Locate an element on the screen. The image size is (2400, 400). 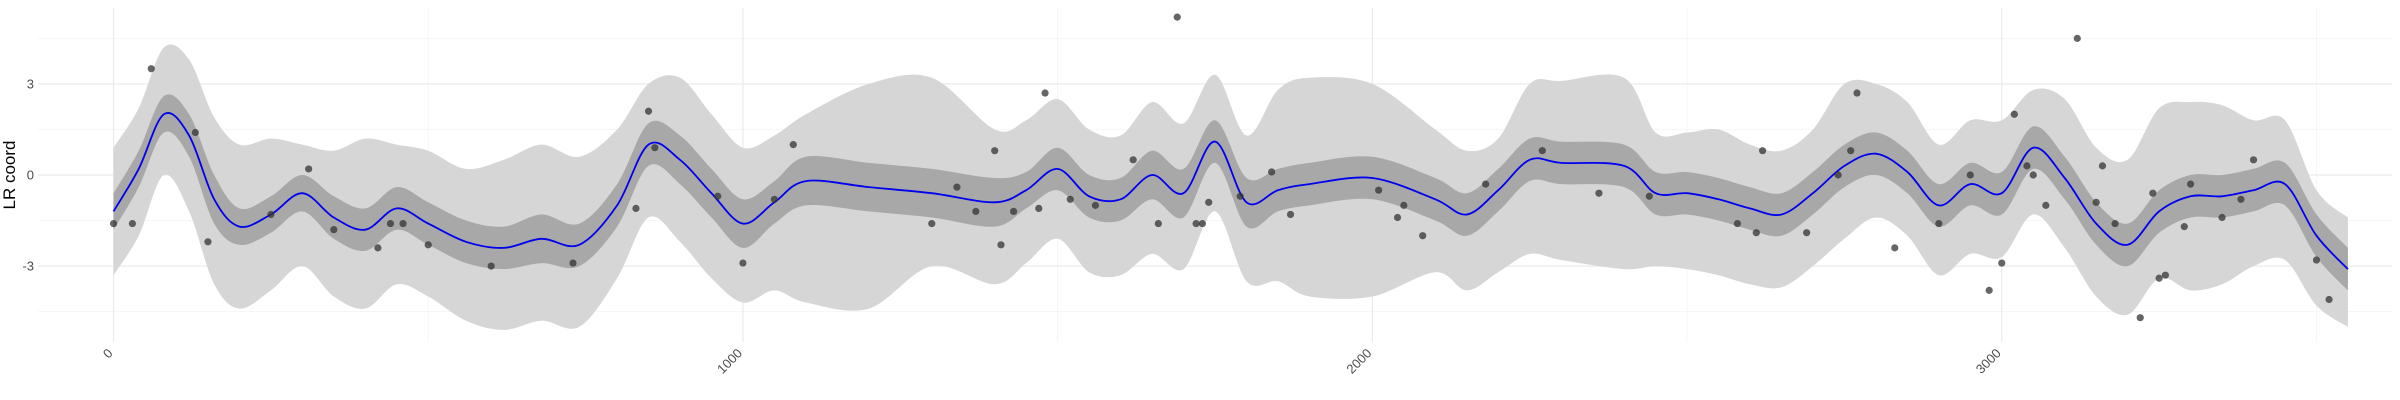
y-tick-label: 3 is located at coordinates (30, 83).